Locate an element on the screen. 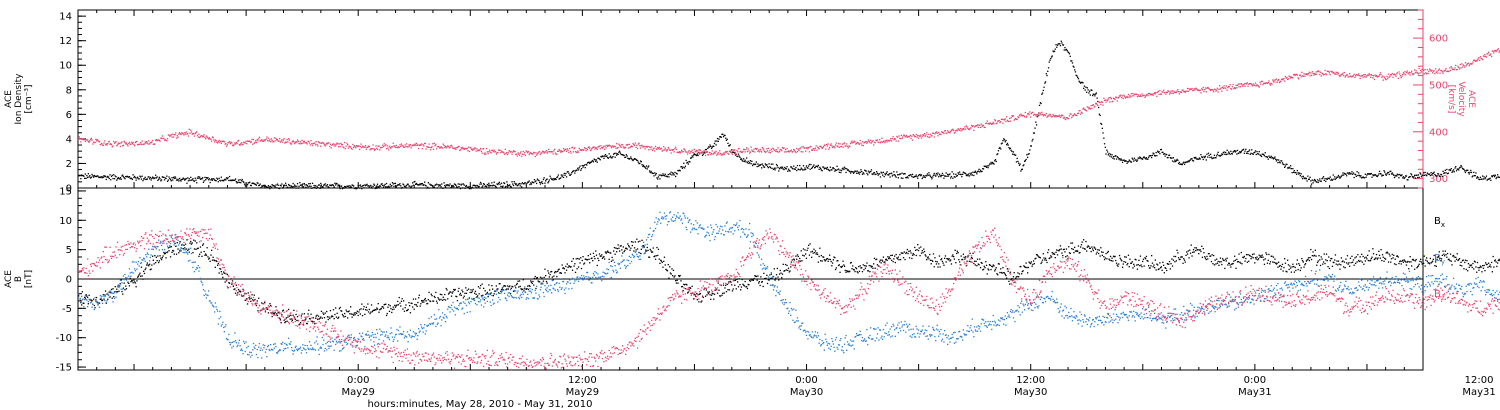  y-tick-label: -15 is located at coordinates (64, 368).